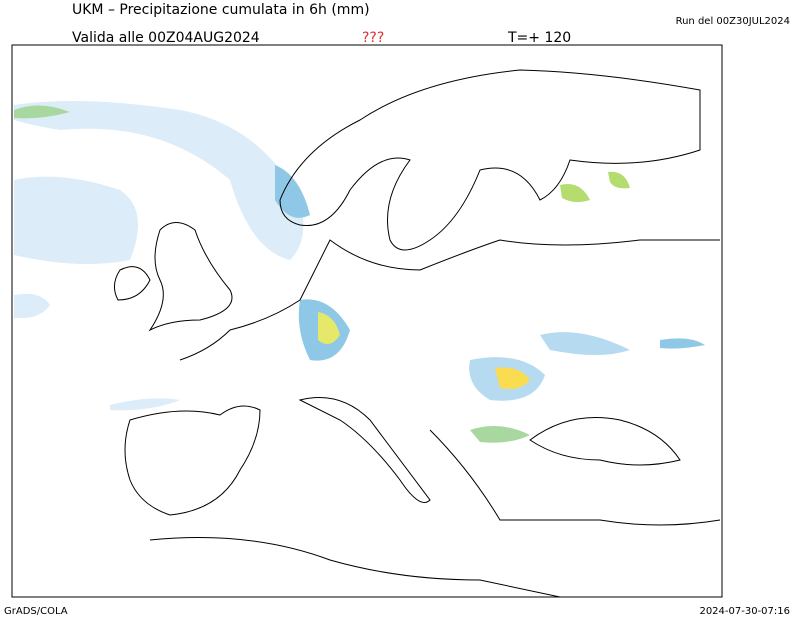 The width and height of the screenshot is (800, 618). Describe the element at coordinates (539, 38) in the screenshot. I see `lead-time: T=+ 120` at that location.